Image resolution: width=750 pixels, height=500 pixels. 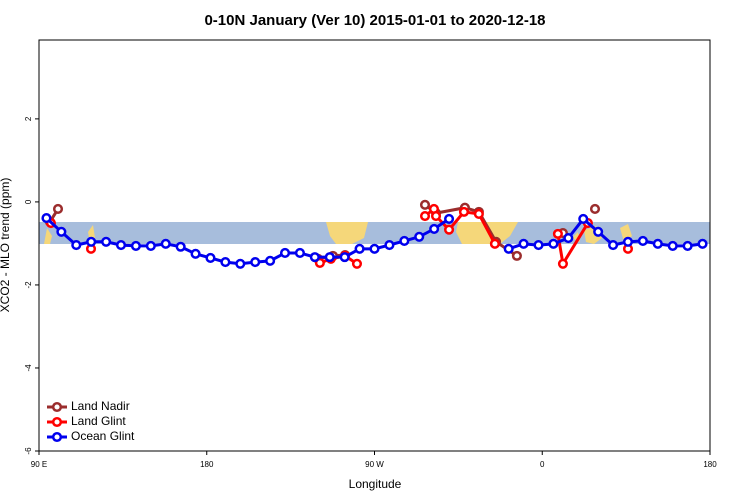 I want to click on legend-label: Ocean Glint, so click(x=103, y=436).